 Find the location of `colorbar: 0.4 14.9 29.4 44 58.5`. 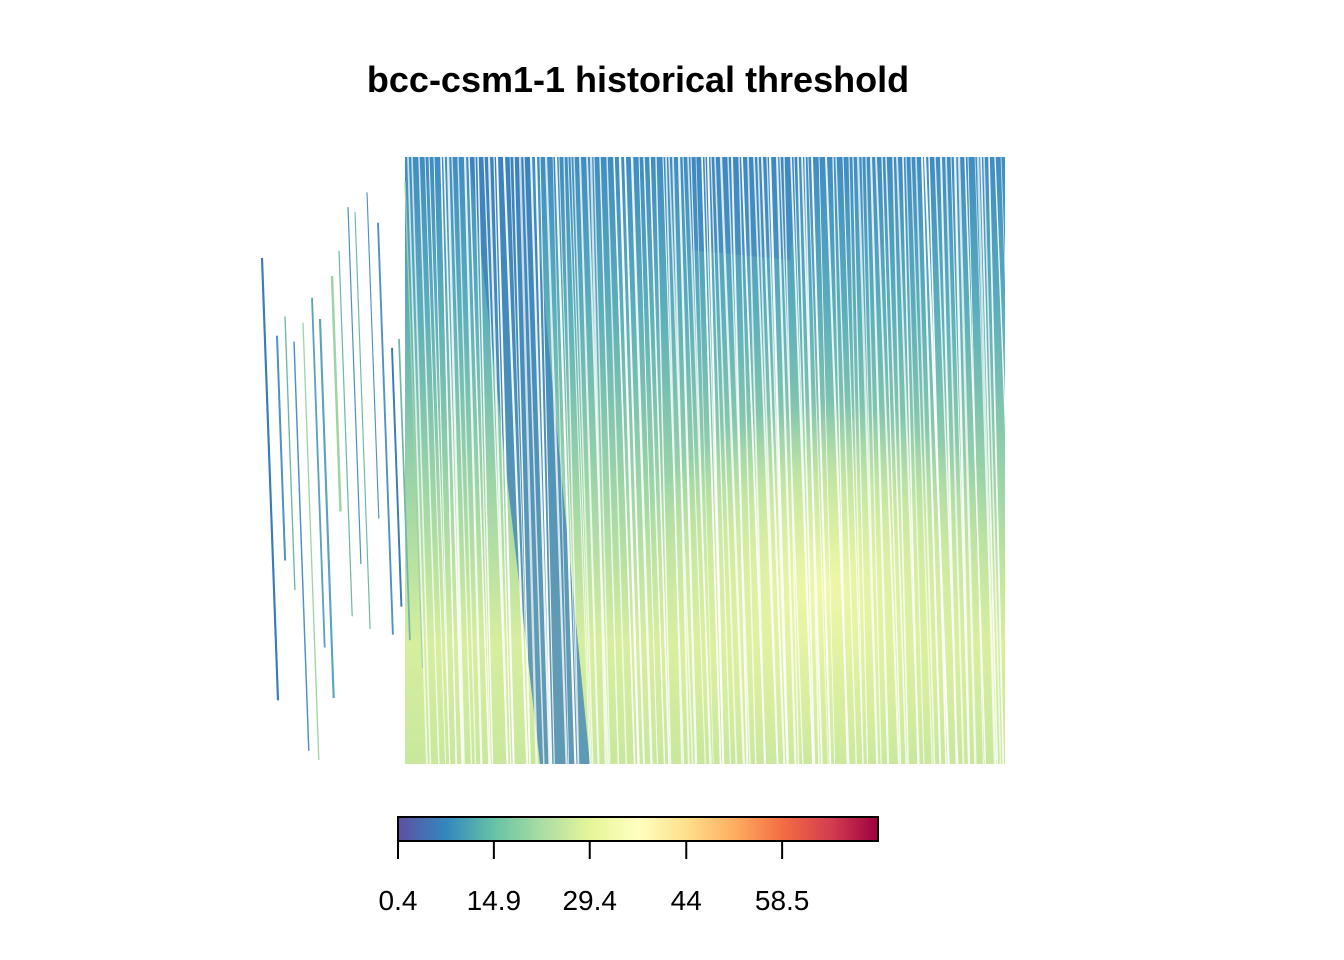

colorbar: 0.4 14.9 29.4 44 58.5 is located at coordinates (629, 866).